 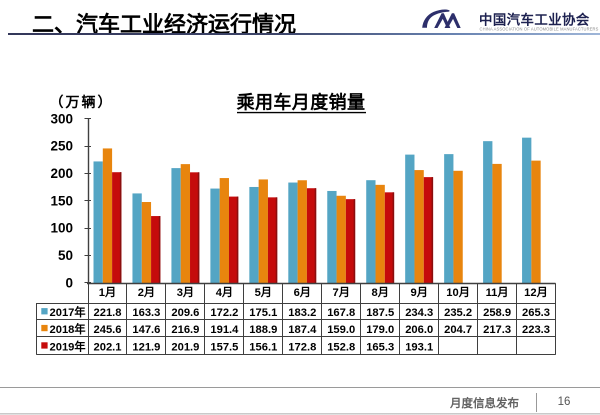 I want to click on svg-text: 165.3, so click(x=380, y=348).